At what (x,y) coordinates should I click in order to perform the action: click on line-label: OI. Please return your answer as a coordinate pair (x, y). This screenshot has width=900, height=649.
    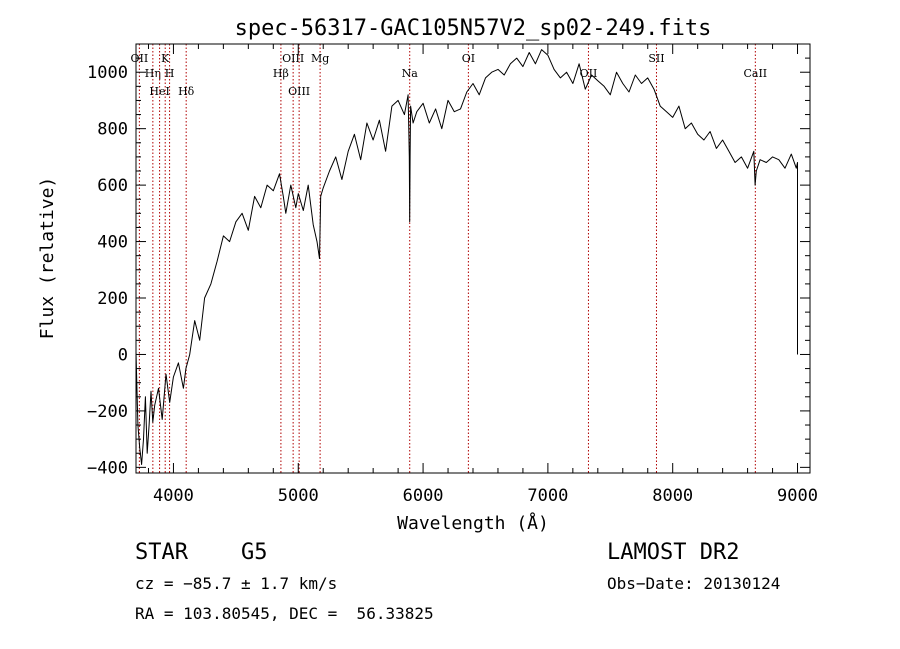
    Looking at the image, I should click on (468, 58).